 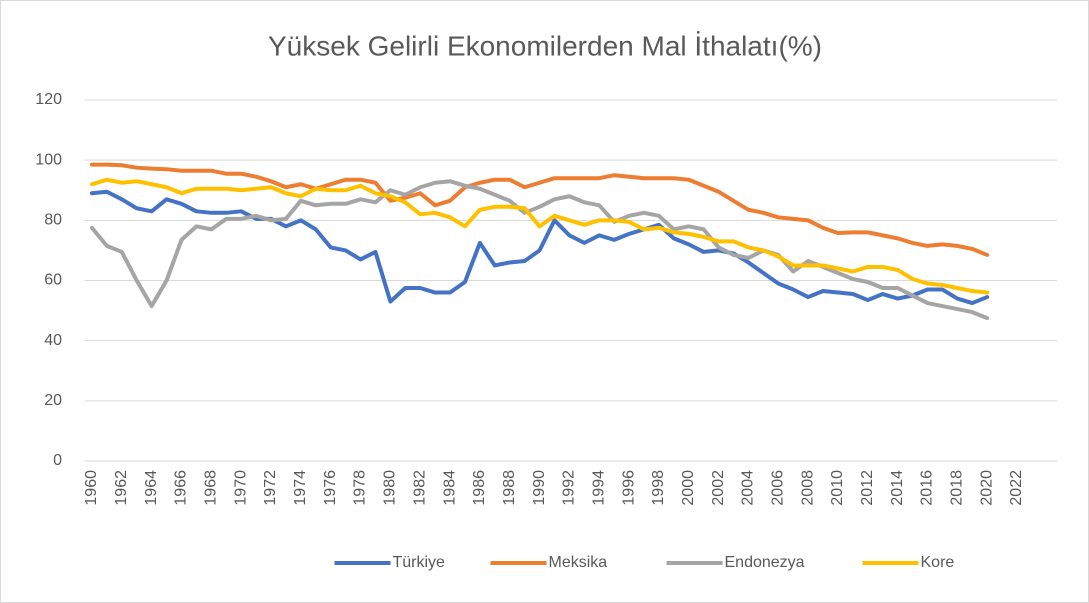 I want to click on y-tick-label: 20, so click(x=53, y=400).